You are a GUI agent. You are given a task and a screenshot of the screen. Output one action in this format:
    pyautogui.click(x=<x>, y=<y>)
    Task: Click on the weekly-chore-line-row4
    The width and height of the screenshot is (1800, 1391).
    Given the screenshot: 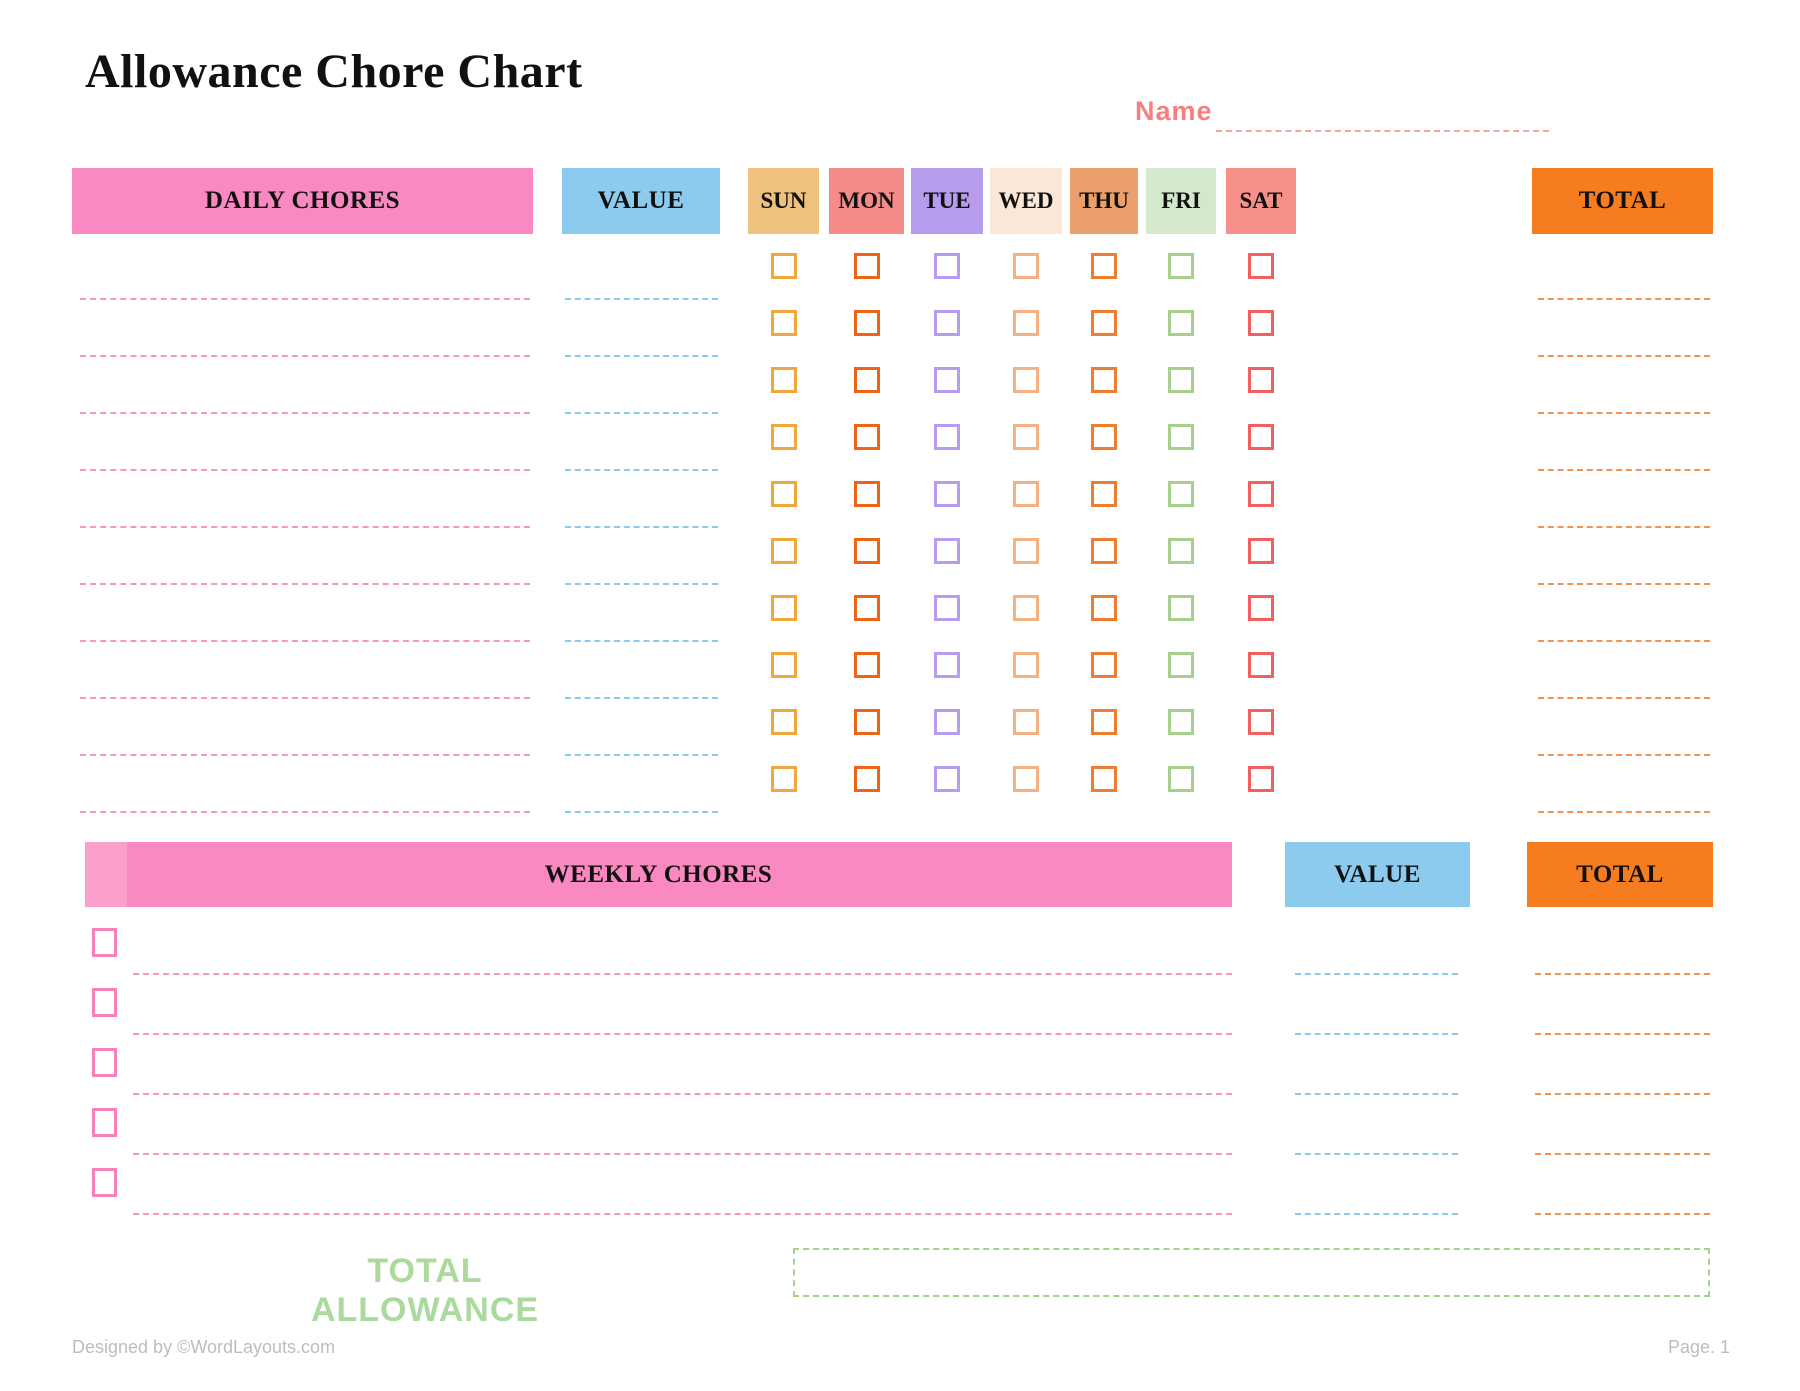 What is the action you would take?
    pyautogui.click(x=682, y=1153)
    